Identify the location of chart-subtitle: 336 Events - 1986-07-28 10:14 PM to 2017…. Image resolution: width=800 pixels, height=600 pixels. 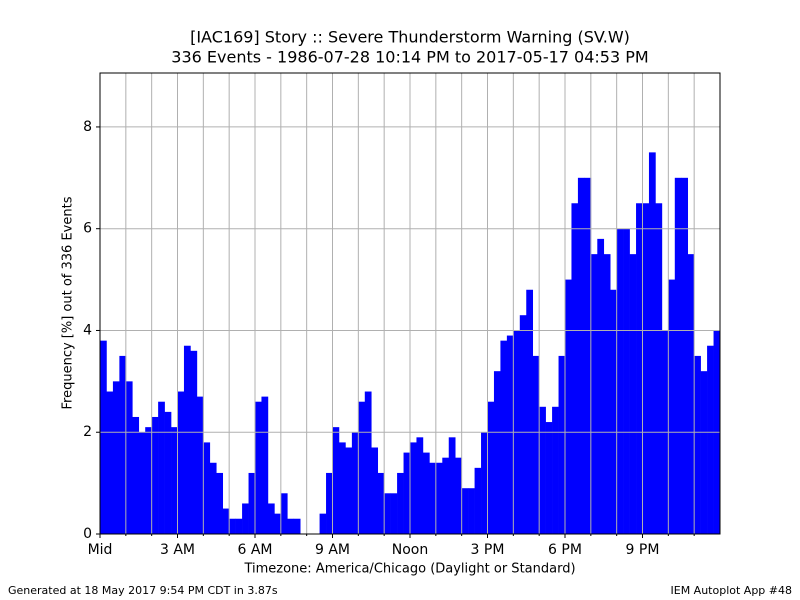
(409, 57).